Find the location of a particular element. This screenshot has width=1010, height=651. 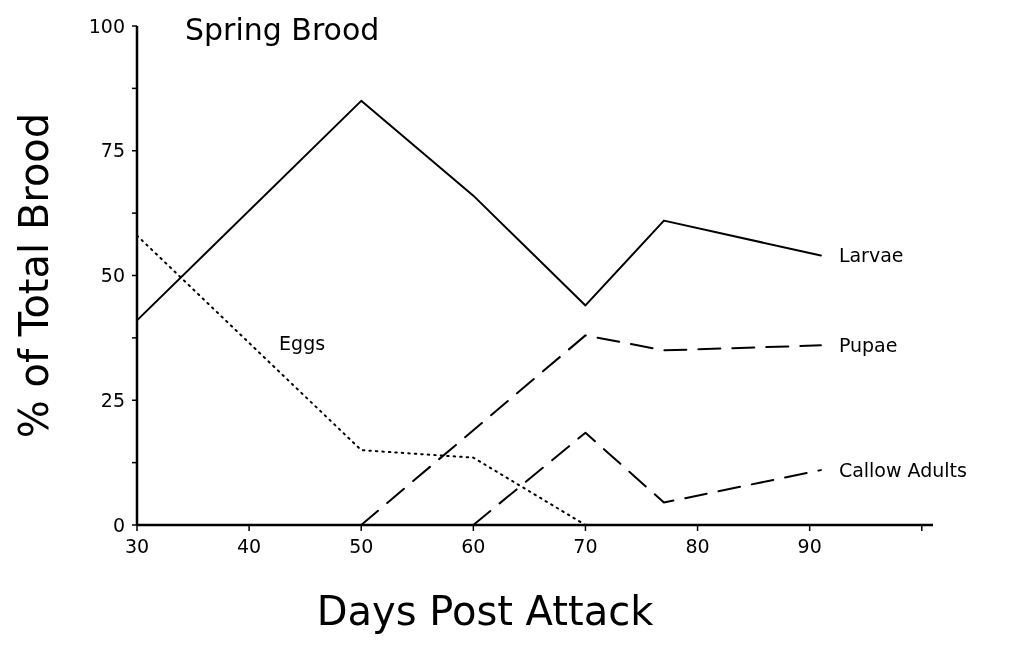

x-tick-label: 60 is located at coordinates (473, 546).